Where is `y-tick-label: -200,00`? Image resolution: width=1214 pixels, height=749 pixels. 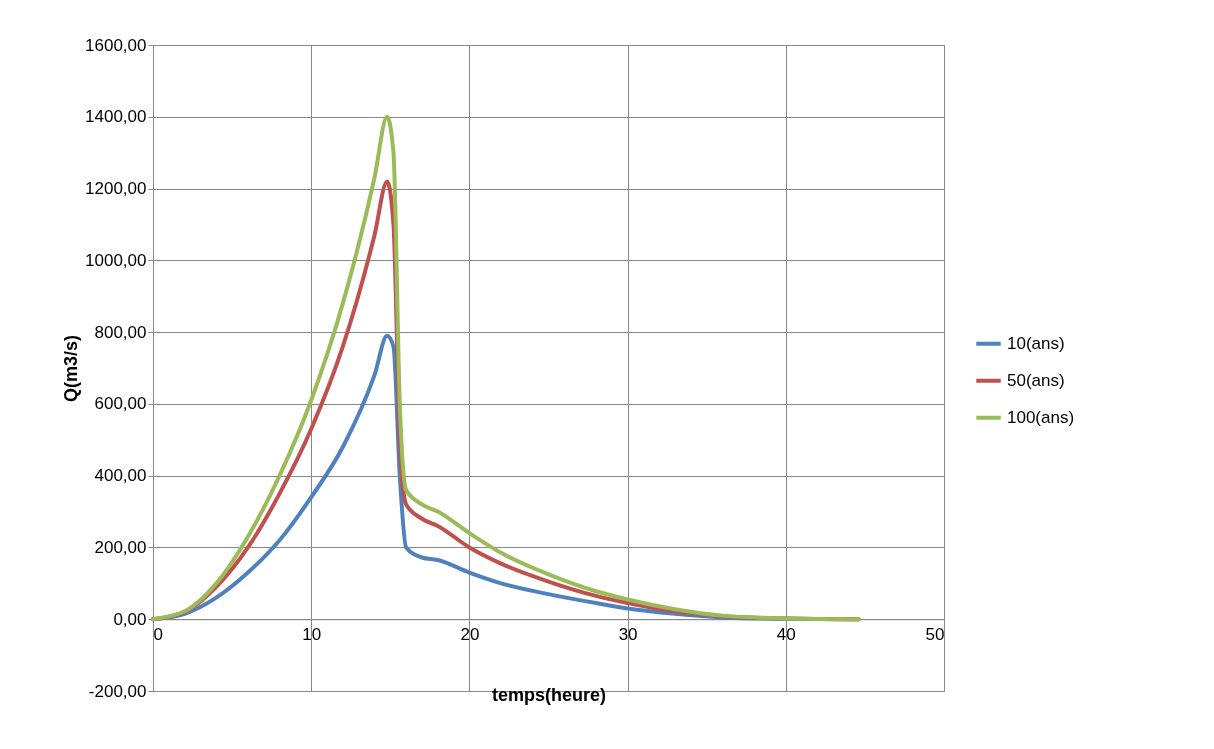
y-tick-label: -200,00 is located at coordinates (117, 691).